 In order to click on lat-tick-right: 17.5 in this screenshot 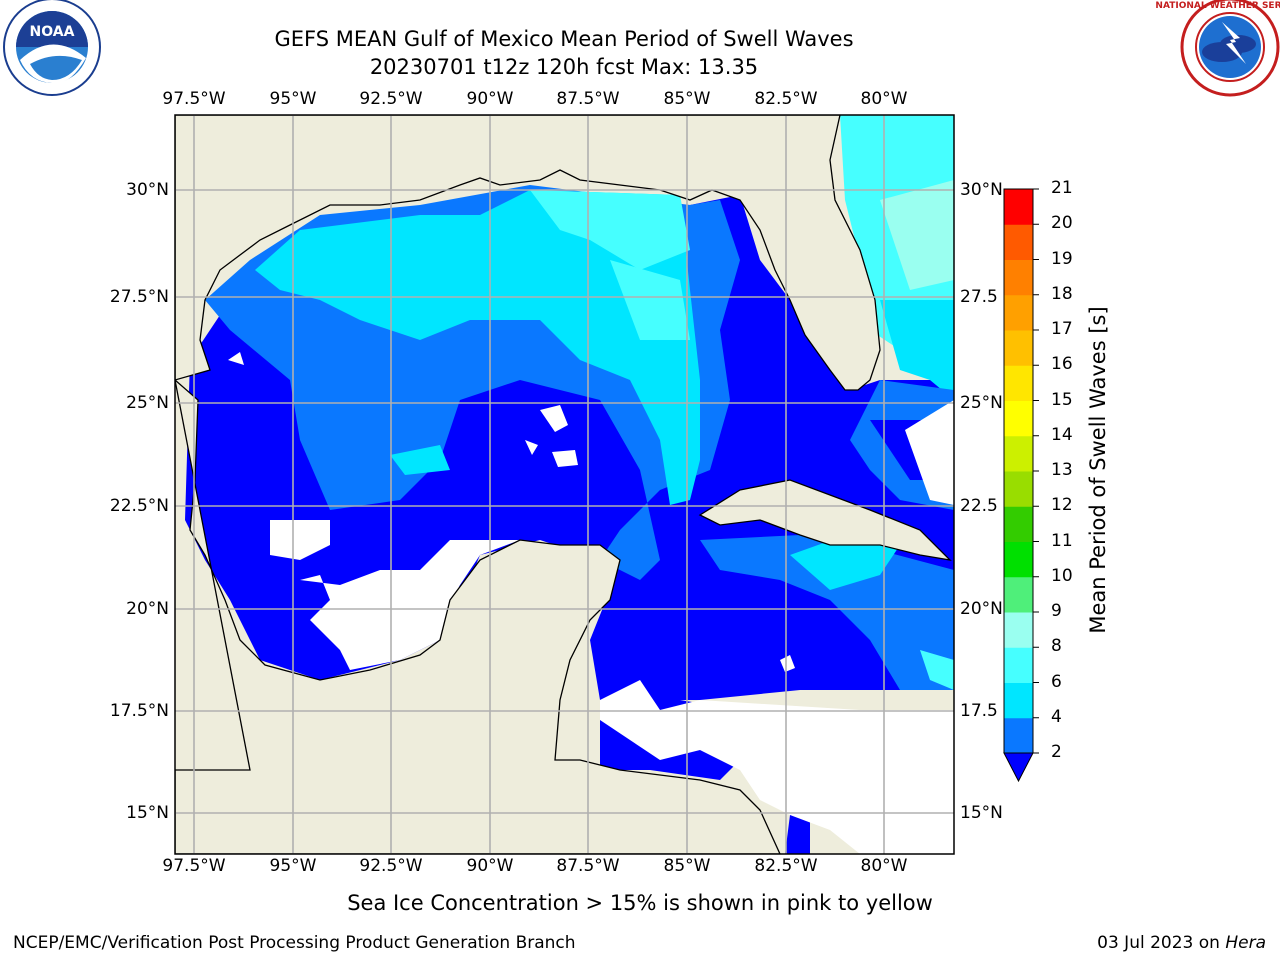, I will do `click(979, 711)`.